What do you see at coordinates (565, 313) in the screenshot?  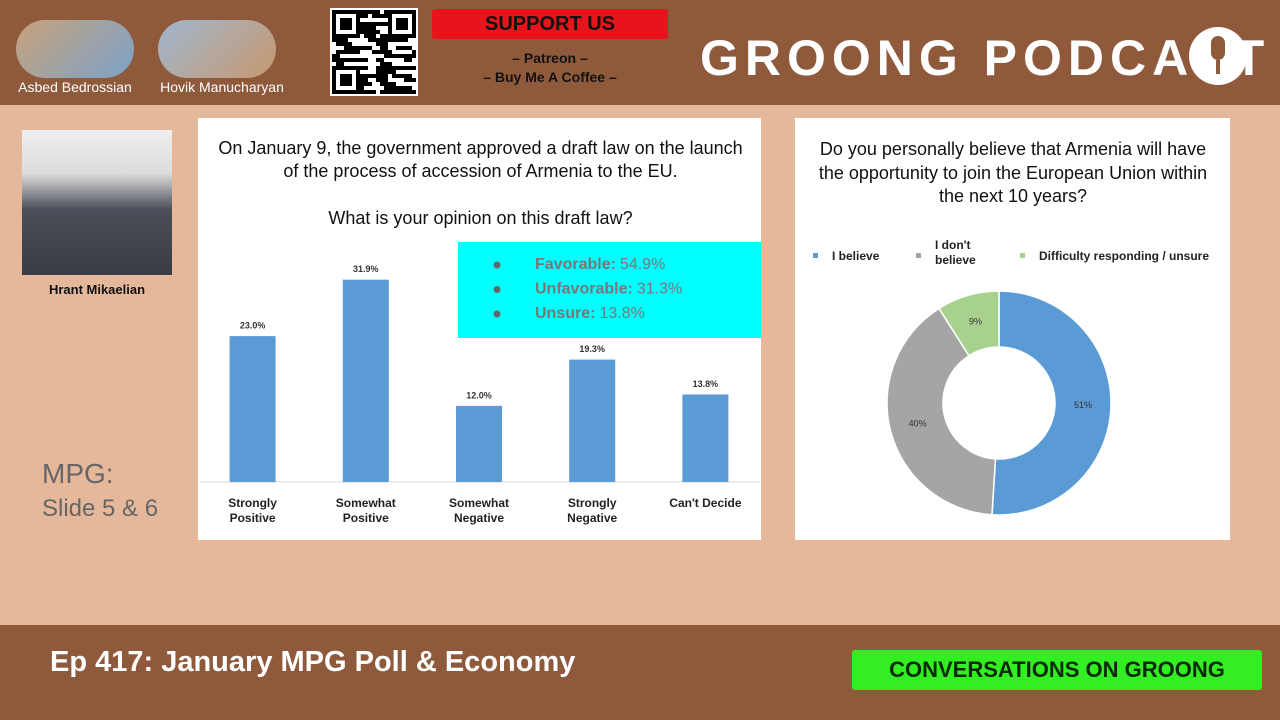 I see `annotation-label: Unsure:` at bounding box center [565, 313].